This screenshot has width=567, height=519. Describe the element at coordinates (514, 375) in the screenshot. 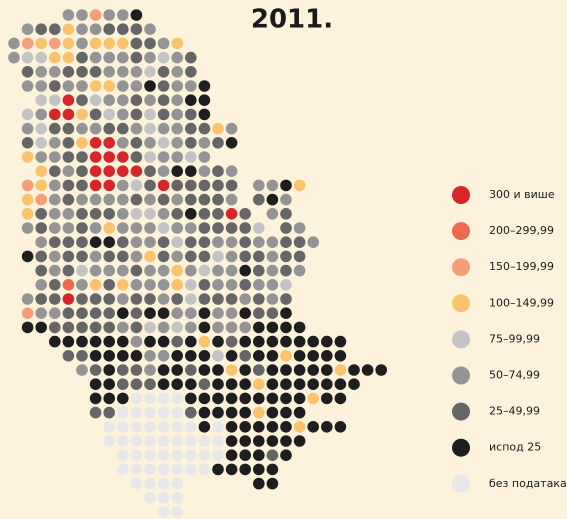

I see `legend-label: 50–74,99` at that location.